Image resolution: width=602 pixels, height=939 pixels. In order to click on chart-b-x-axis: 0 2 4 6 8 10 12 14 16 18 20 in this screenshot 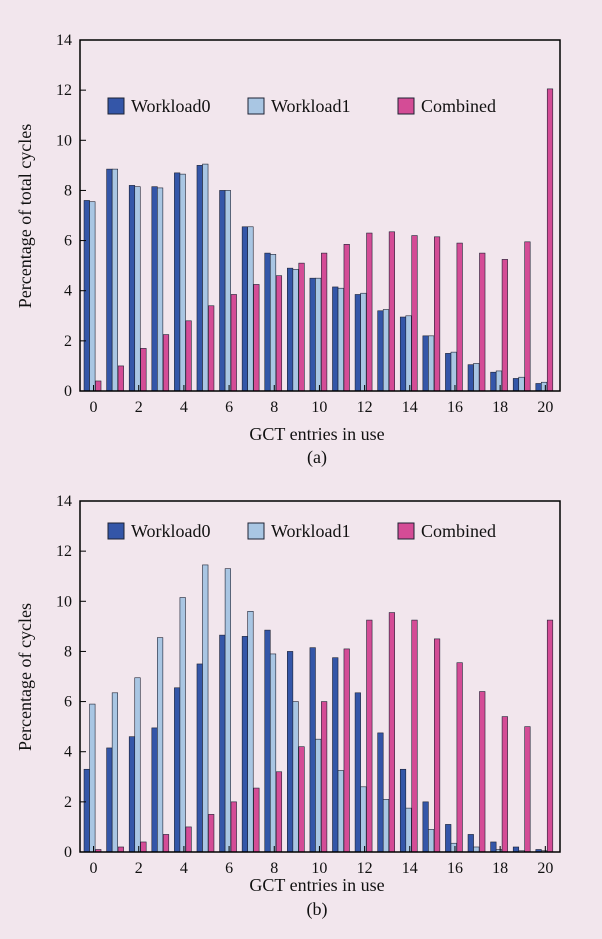, I will do `click(321, 861)`.